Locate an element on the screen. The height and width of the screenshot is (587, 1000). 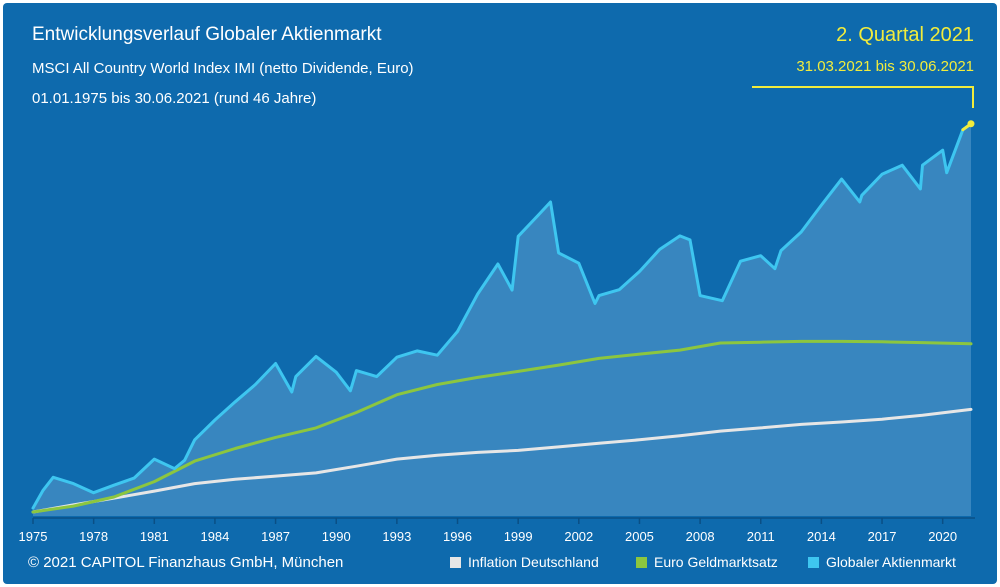
x-tick-label: 2011 is located at coordinates (761, 536).